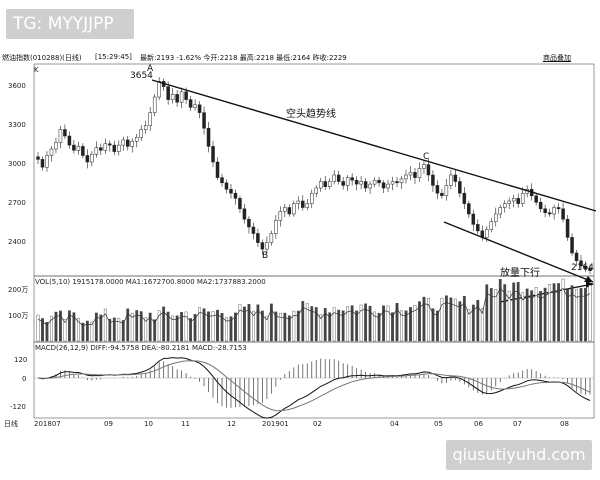  Describe the element at coordinates (36, 70) in the screenshot. I see `price-panel-corner: K` at that location.